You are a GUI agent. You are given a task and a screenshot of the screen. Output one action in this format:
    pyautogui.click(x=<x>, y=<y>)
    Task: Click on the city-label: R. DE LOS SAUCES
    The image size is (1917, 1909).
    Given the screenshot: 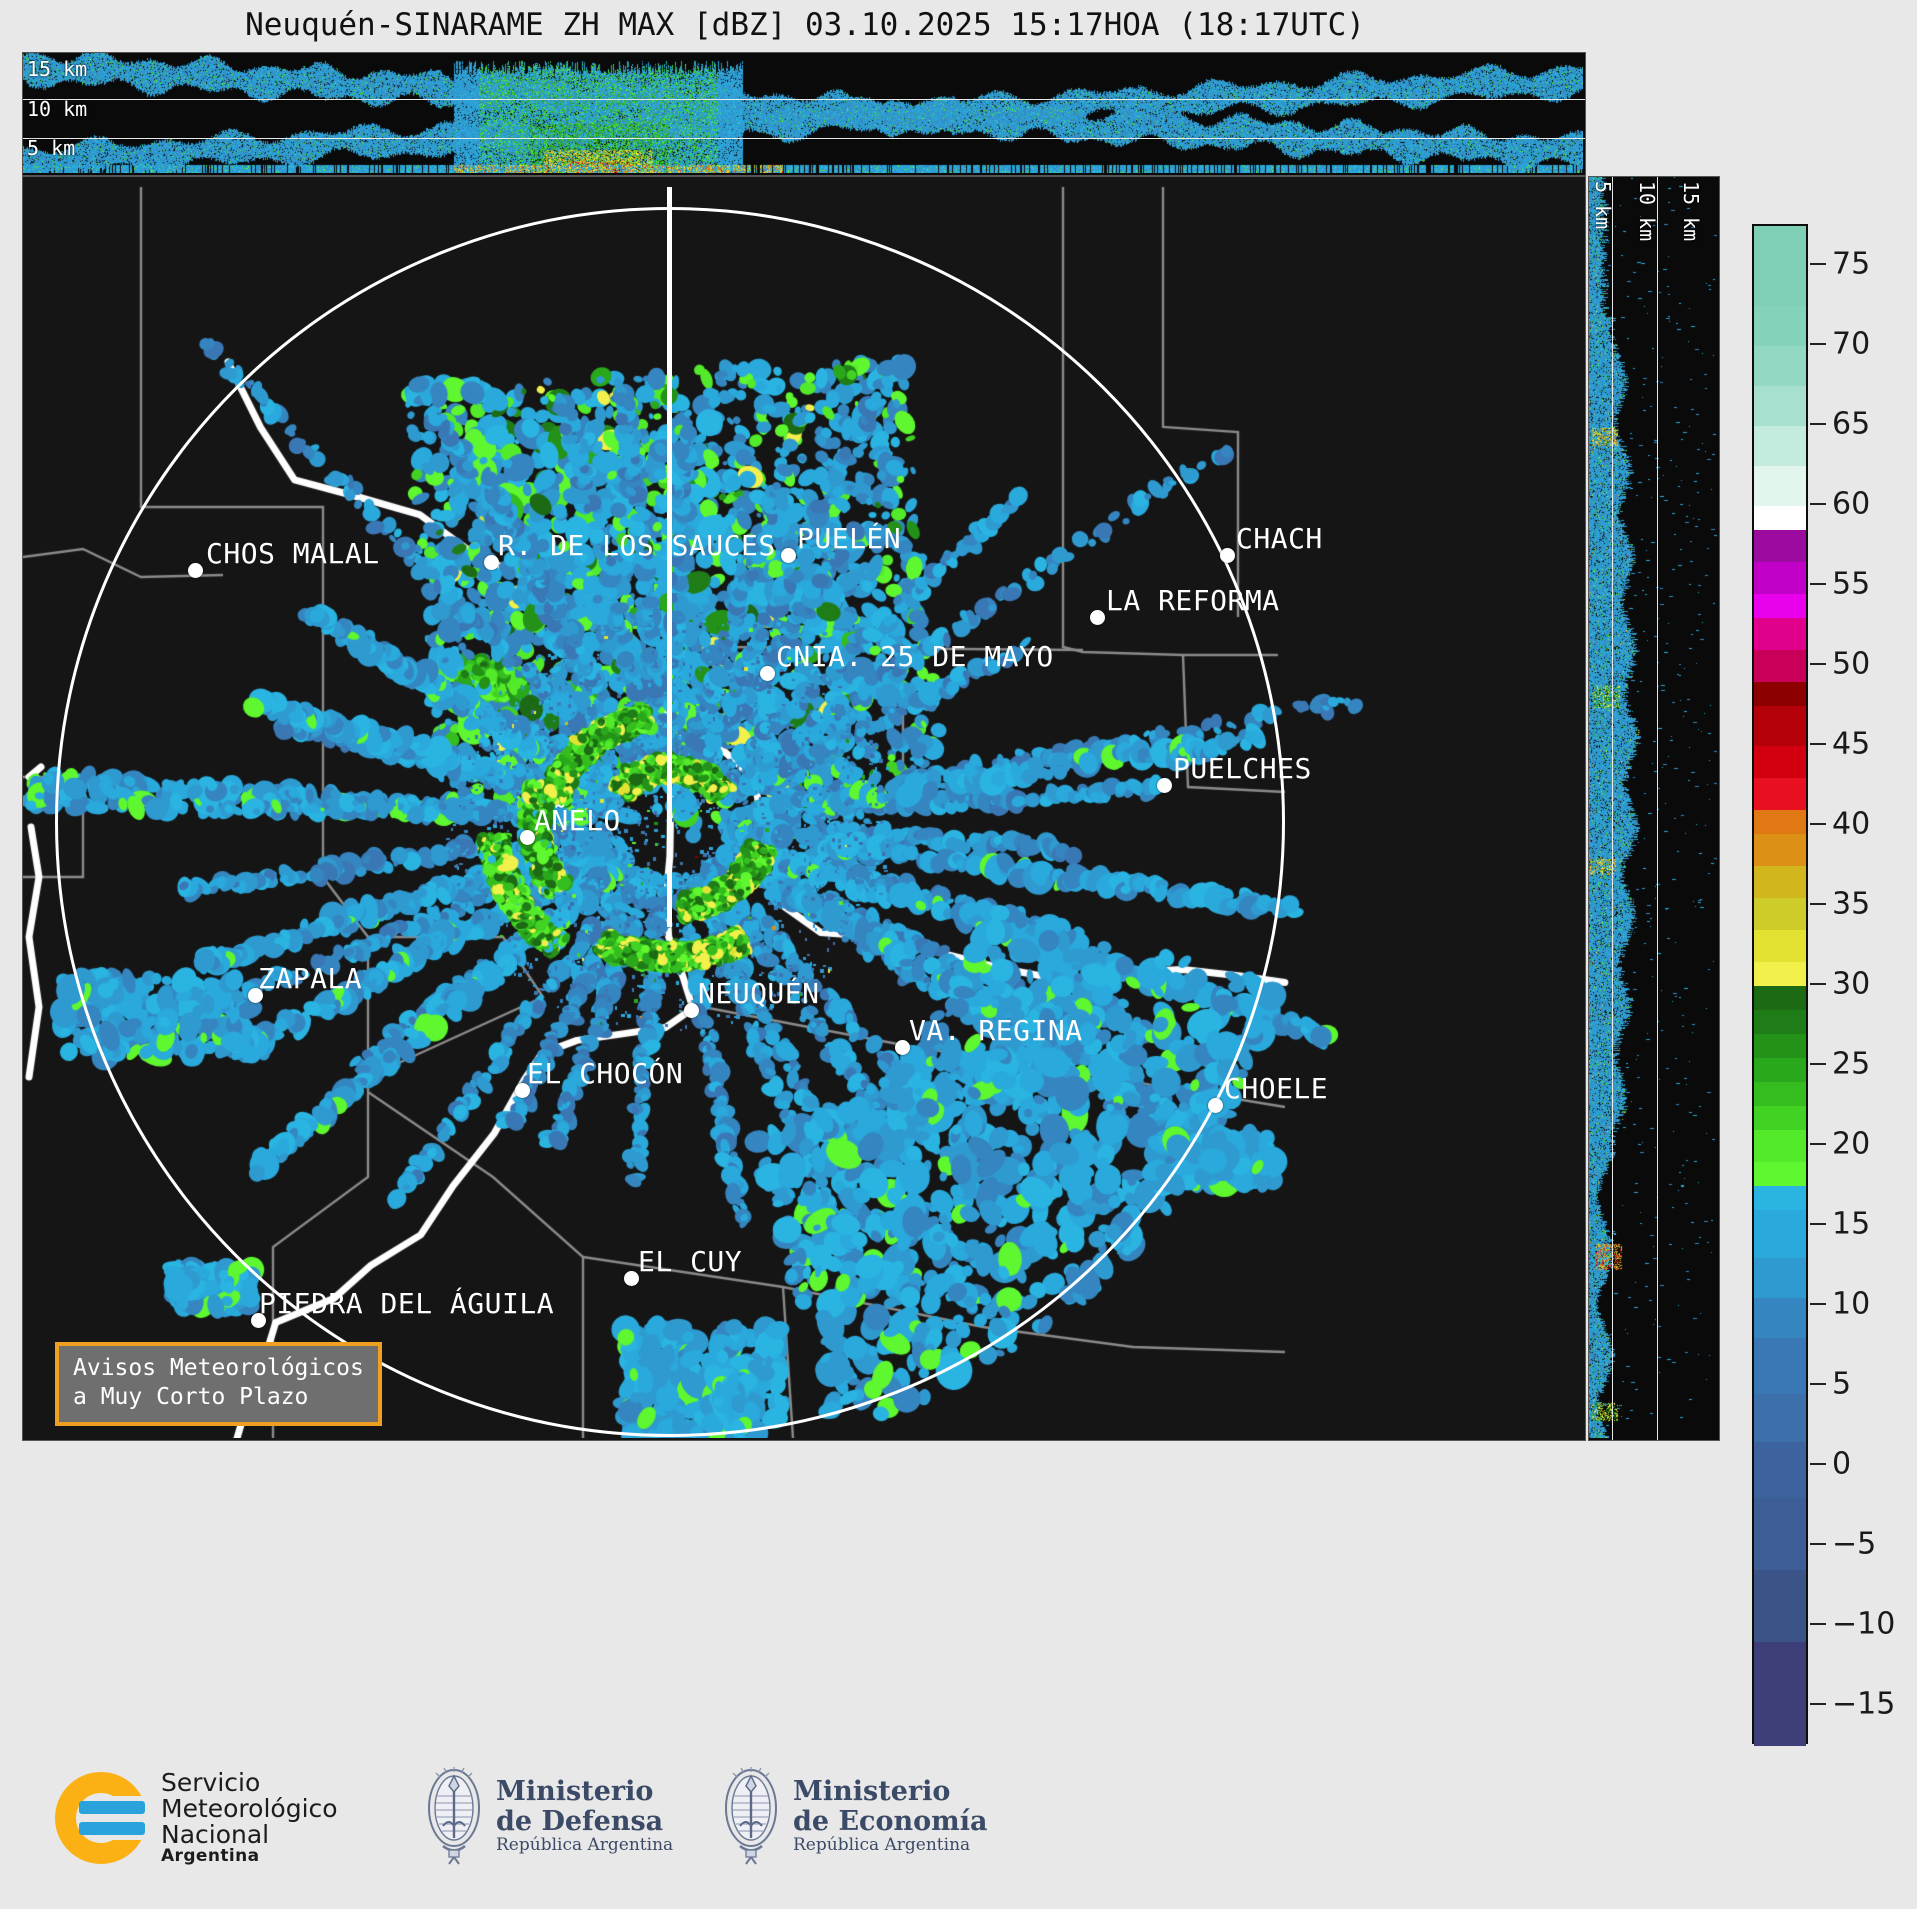 What is the action you would take?
    pyautogui.click(x=637, y=545)
    